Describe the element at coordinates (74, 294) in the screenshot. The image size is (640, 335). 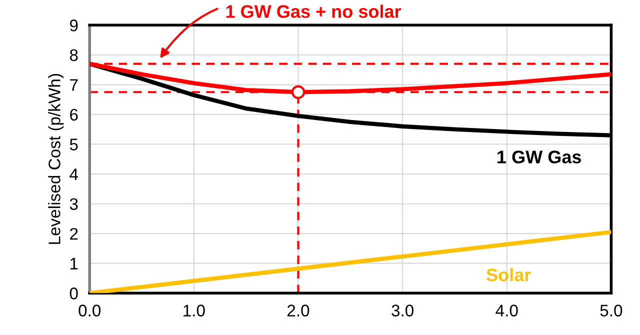
I see `y-tick-label: 0` at that location.